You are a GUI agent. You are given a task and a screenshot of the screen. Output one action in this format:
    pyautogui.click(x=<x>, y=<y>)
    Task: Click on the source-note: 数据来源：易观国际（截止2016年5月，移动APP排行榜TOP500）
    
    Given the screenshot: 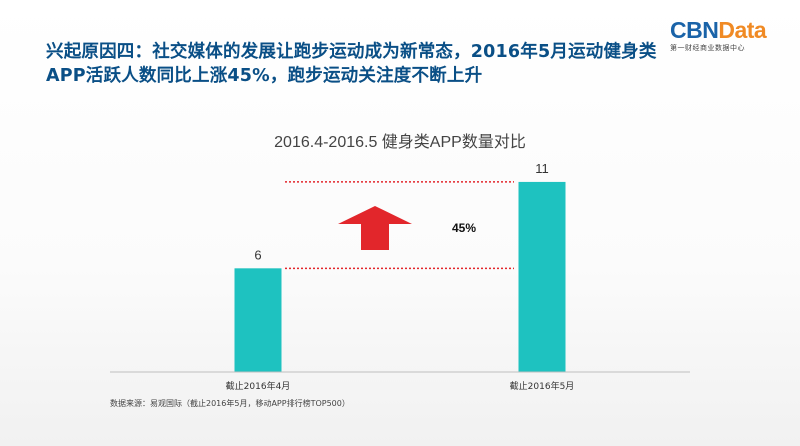 What is the action you would take?
    pyautogui.click(x=230, y=403)
    